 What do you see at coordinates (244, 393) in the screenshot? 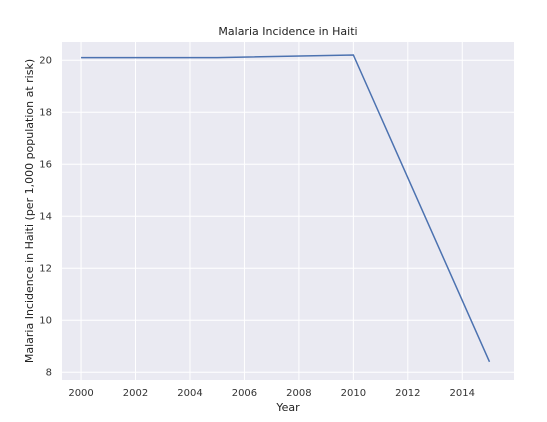
I see `x-tick-label: 2006` at bounding box center [244, 393].